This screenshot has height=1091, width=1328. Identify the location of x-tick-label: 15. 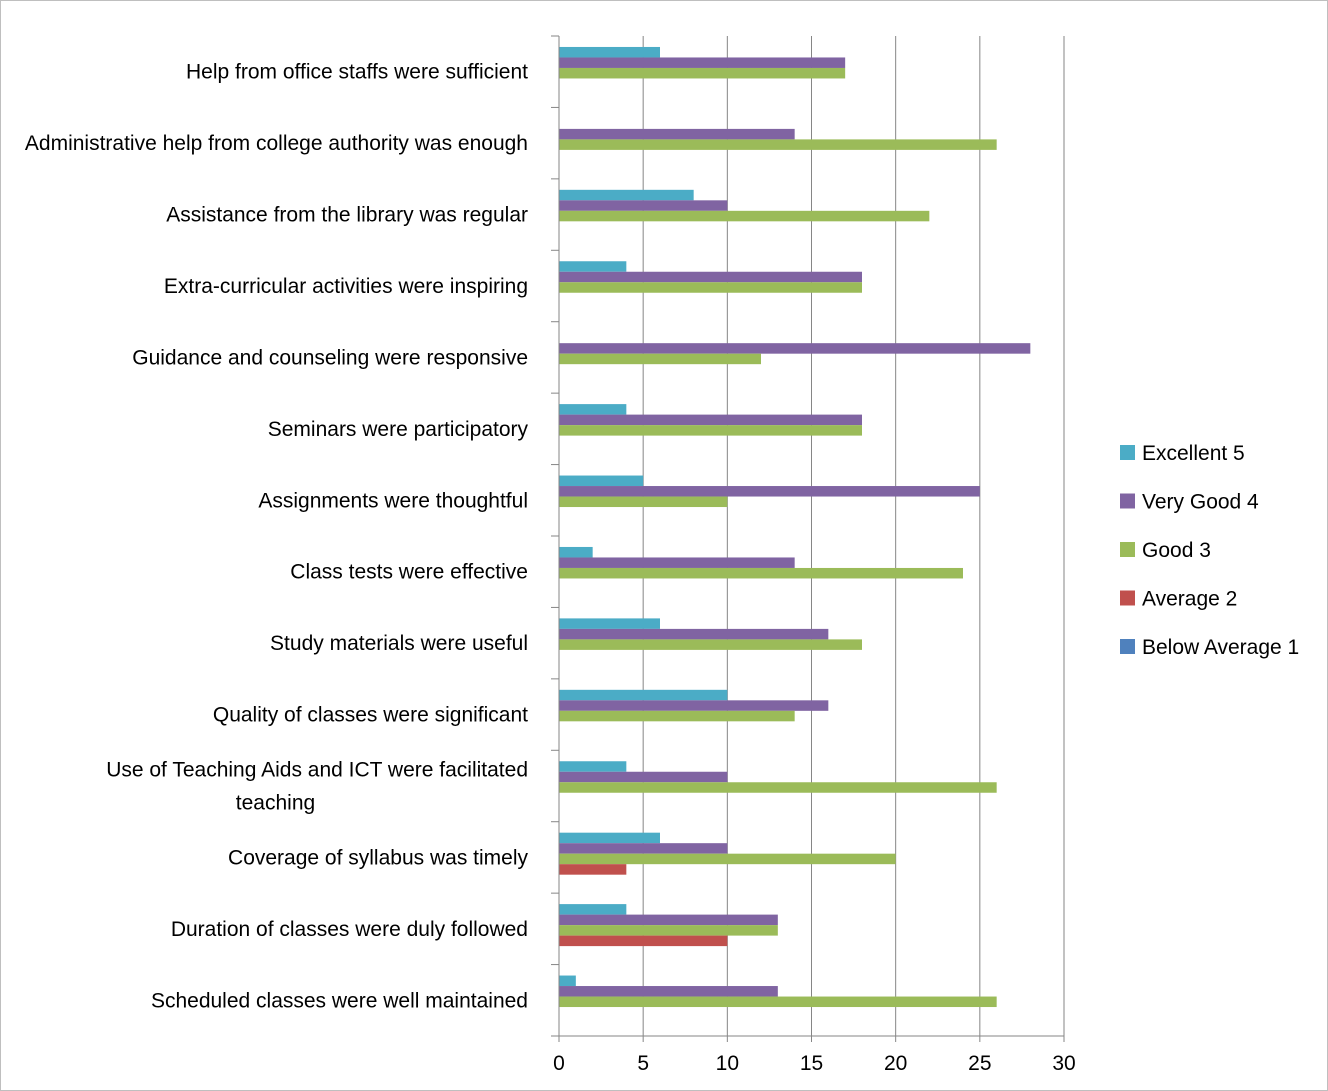
(811, 1063).